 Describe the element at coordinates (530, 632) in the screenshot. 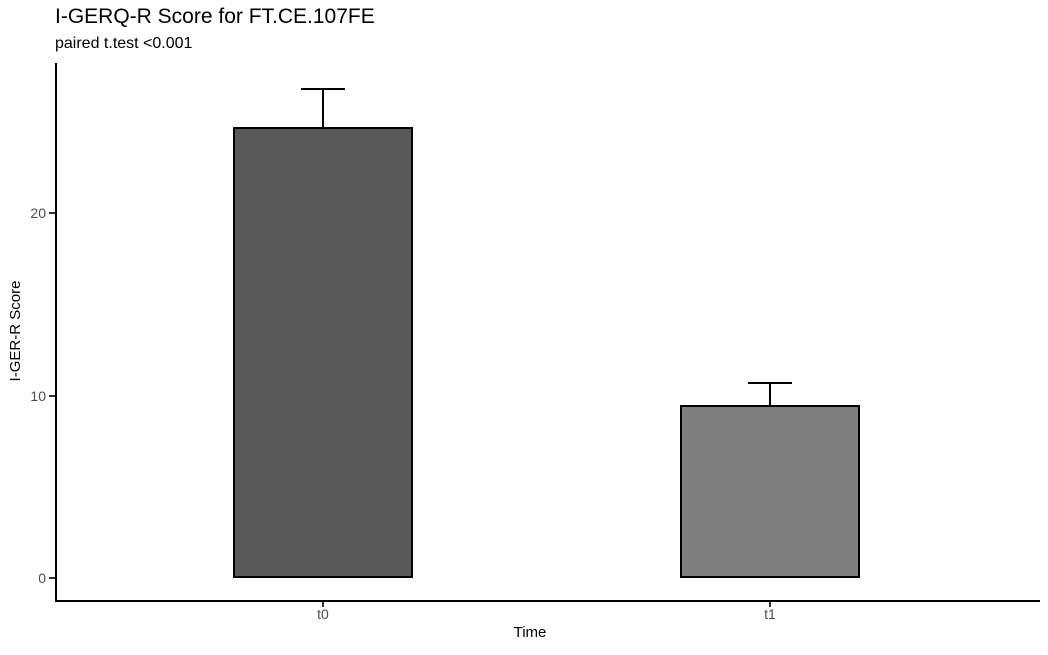

I see `x-axis-title: Time` at that location.